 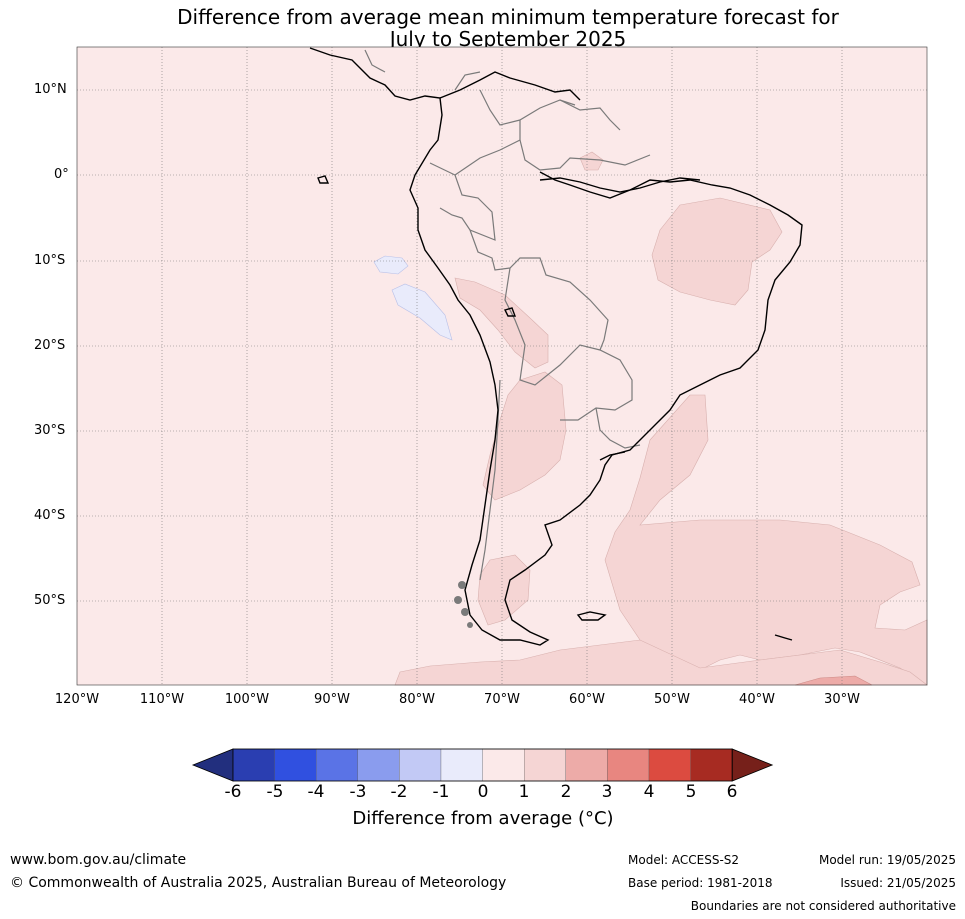 I want to click on footer-model: Model: ACCESS-S2, so click(x=684, y=860).